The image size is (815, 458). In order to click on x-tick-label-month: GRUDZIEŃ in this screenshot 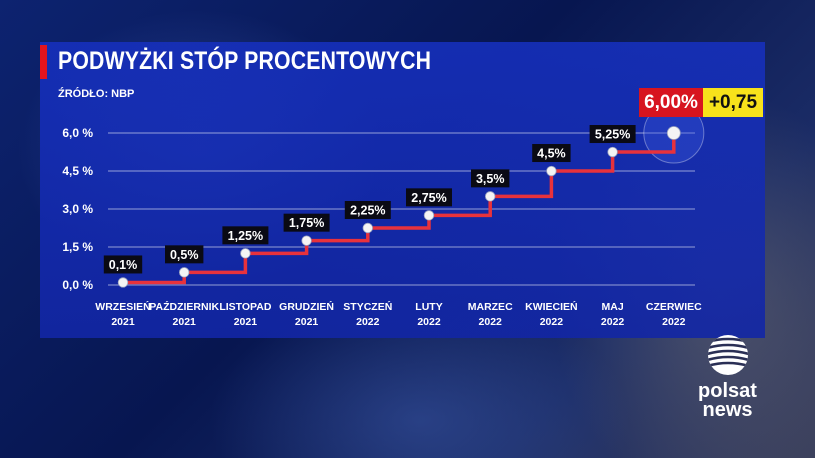, I will do `click(306, 306)`.